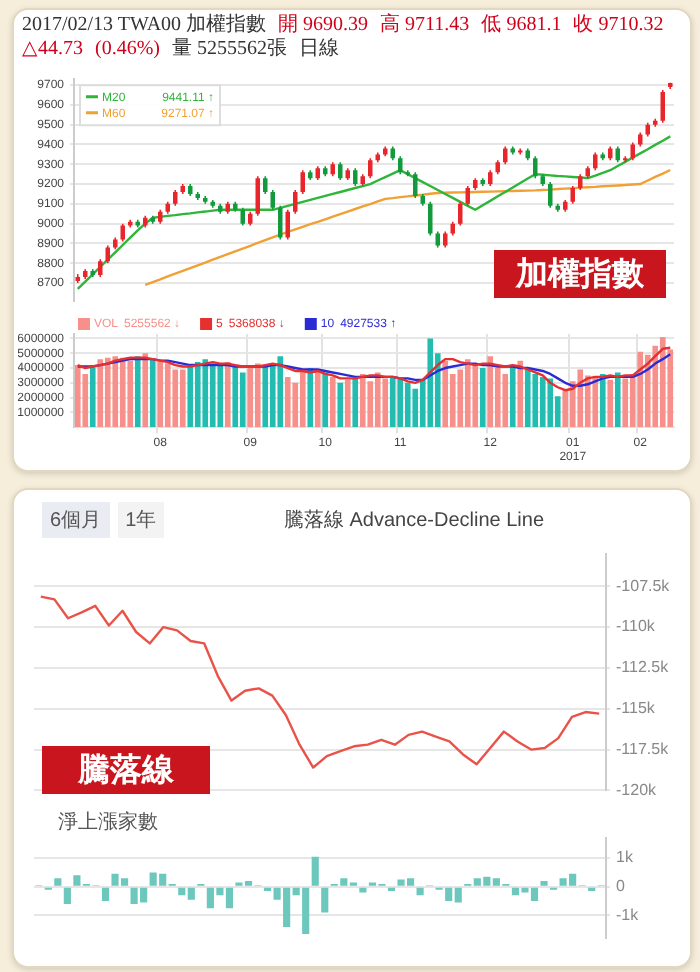  What do you see at coordinates (425, 26) in the screenshot?
I see `text: 高 9711.43` at bounding box center [425, 26].